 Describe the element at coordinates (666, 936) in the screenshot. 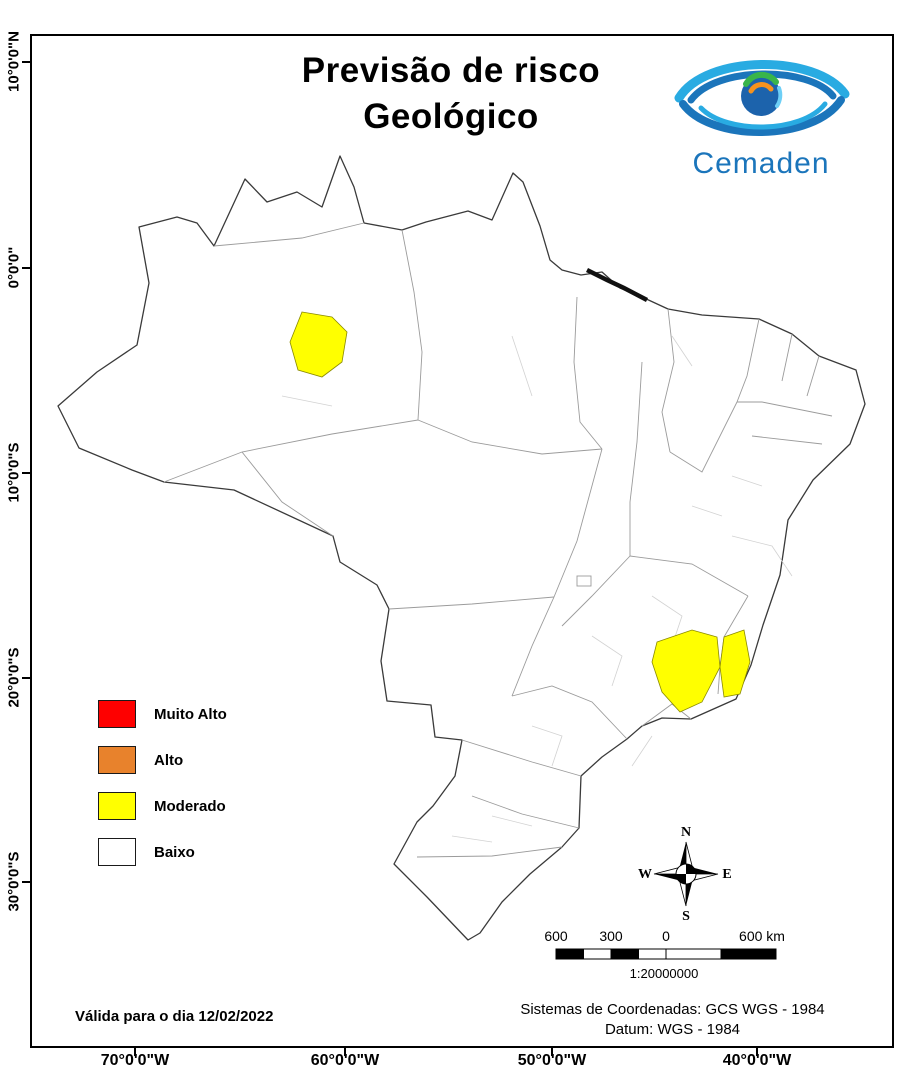

I see `scale-label: 0` at that location.